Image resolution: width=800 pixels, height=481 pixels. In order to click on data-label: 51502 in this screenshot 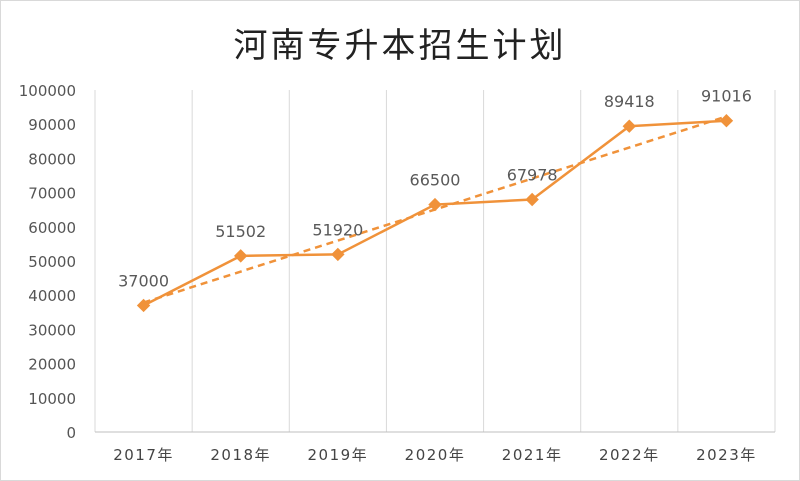, I will do `click(240, 231)`.